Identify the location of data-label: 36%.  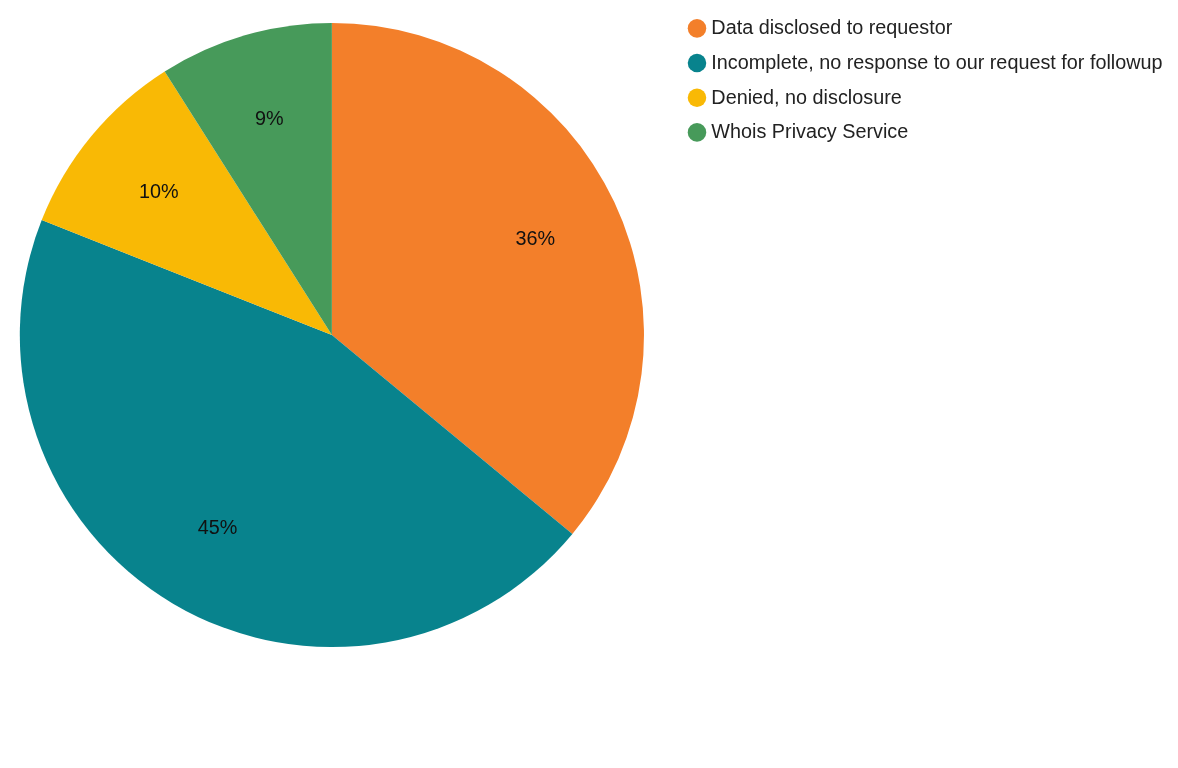
(535, 238).